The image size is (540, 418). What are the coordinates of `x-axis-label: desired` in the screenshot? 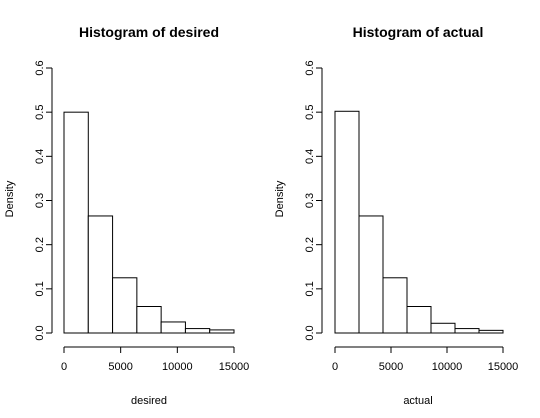 It's located at (149, 401).